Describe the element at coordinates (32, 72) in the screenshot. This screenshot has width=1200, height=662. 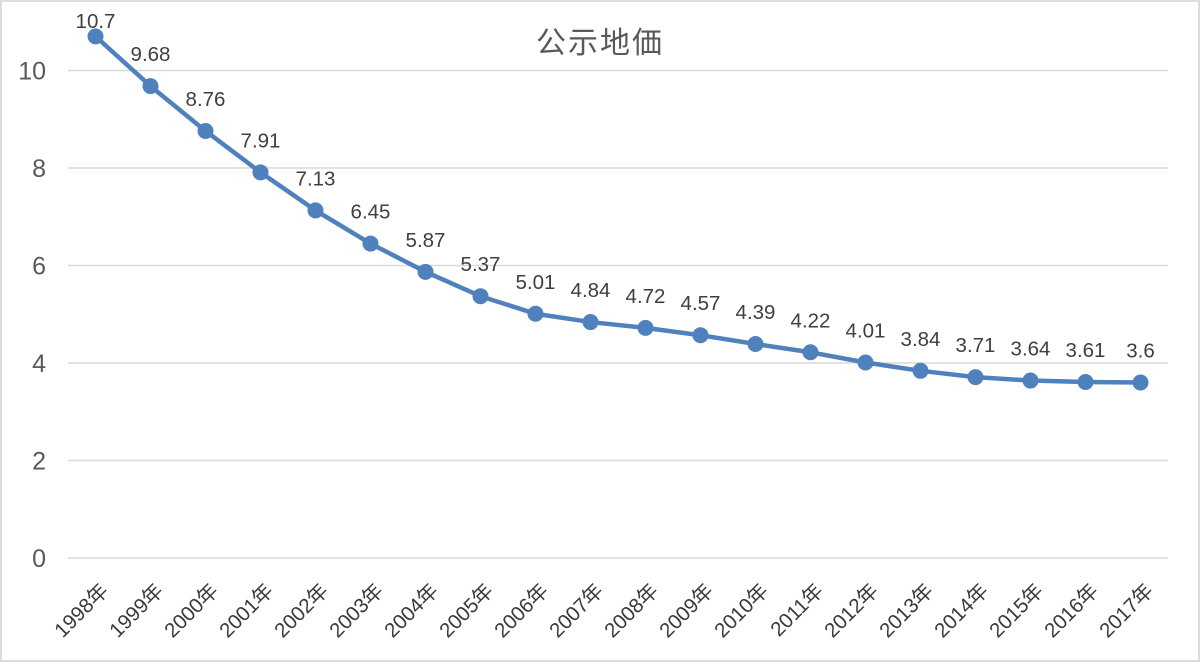
I see `y-axis-tick-label: 10` at that location.